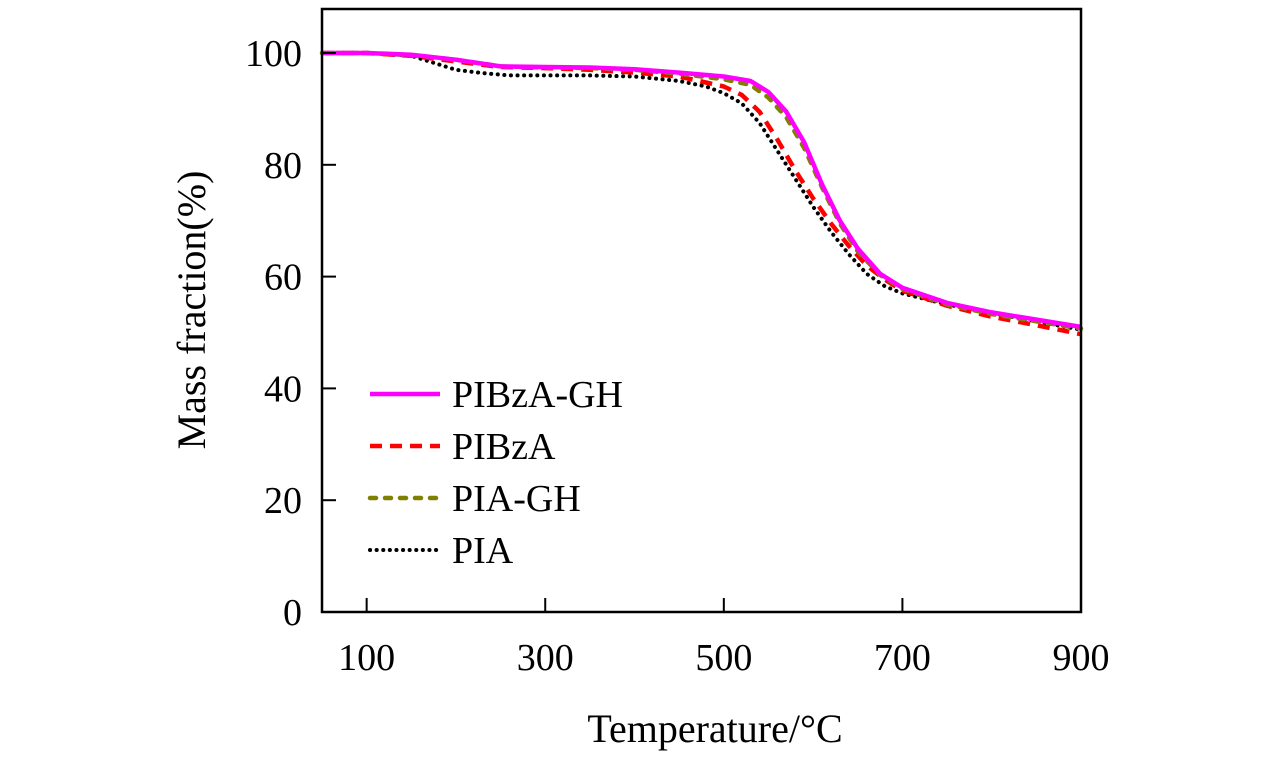 This screenshot has width=1276, height=770. What do you see at coordinates (545, 658) in the screenshot?
I see `x-tick-label: 300` at bounding box center [545, 658].